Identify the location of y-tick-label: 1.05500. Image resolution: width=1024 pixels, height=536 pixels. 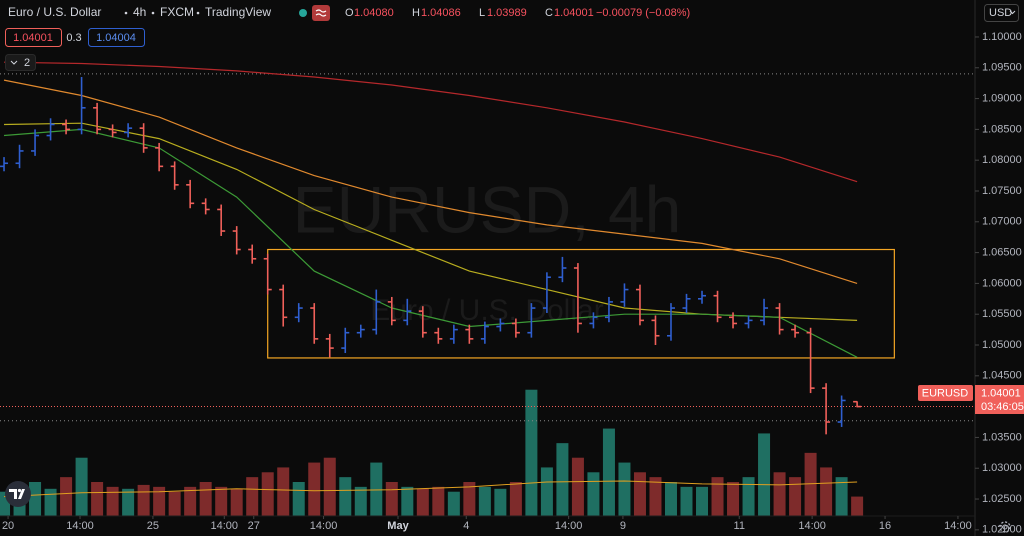
(1002, 314).